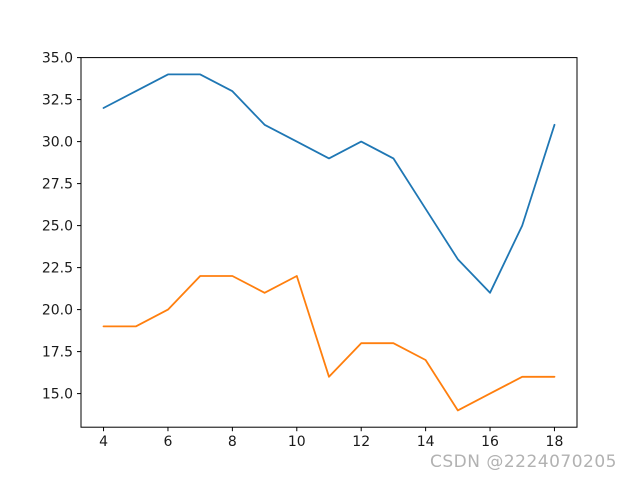 This screenshot has height=480, width=640. Describe the element at coordinates (57, 269) in the screenshot. I see `y-tick-label: 22.5` at that location.